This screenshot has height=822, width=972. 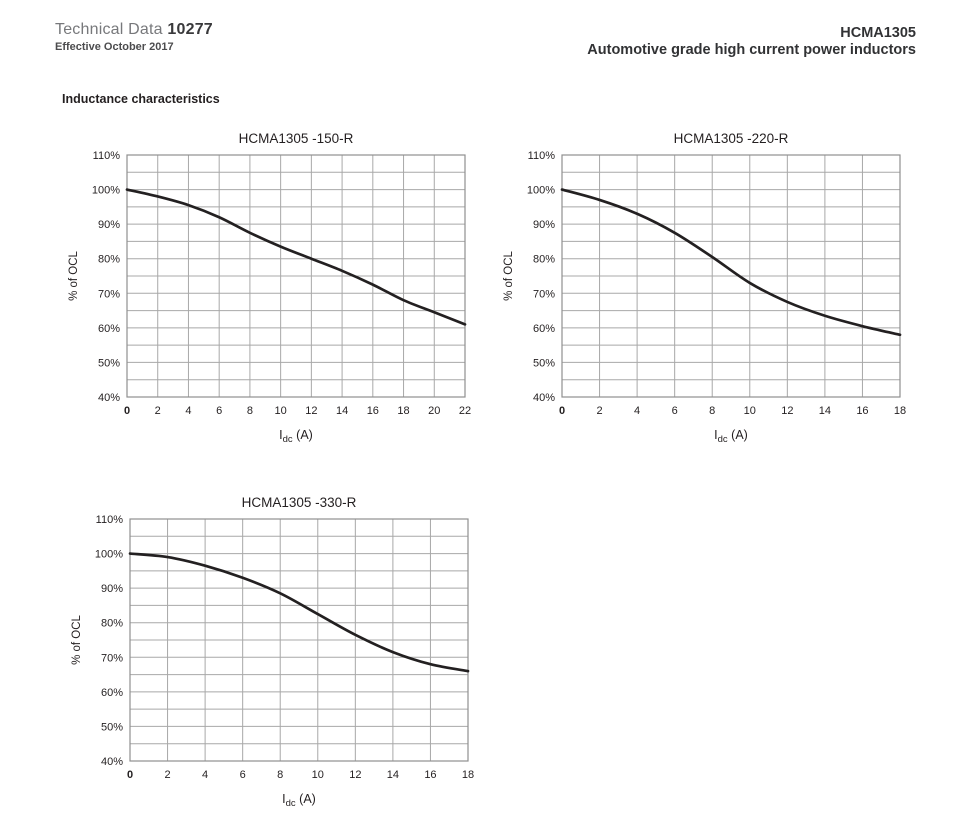 I want to click on section-title: Inductance characteristics, so click(x=141, y=99).